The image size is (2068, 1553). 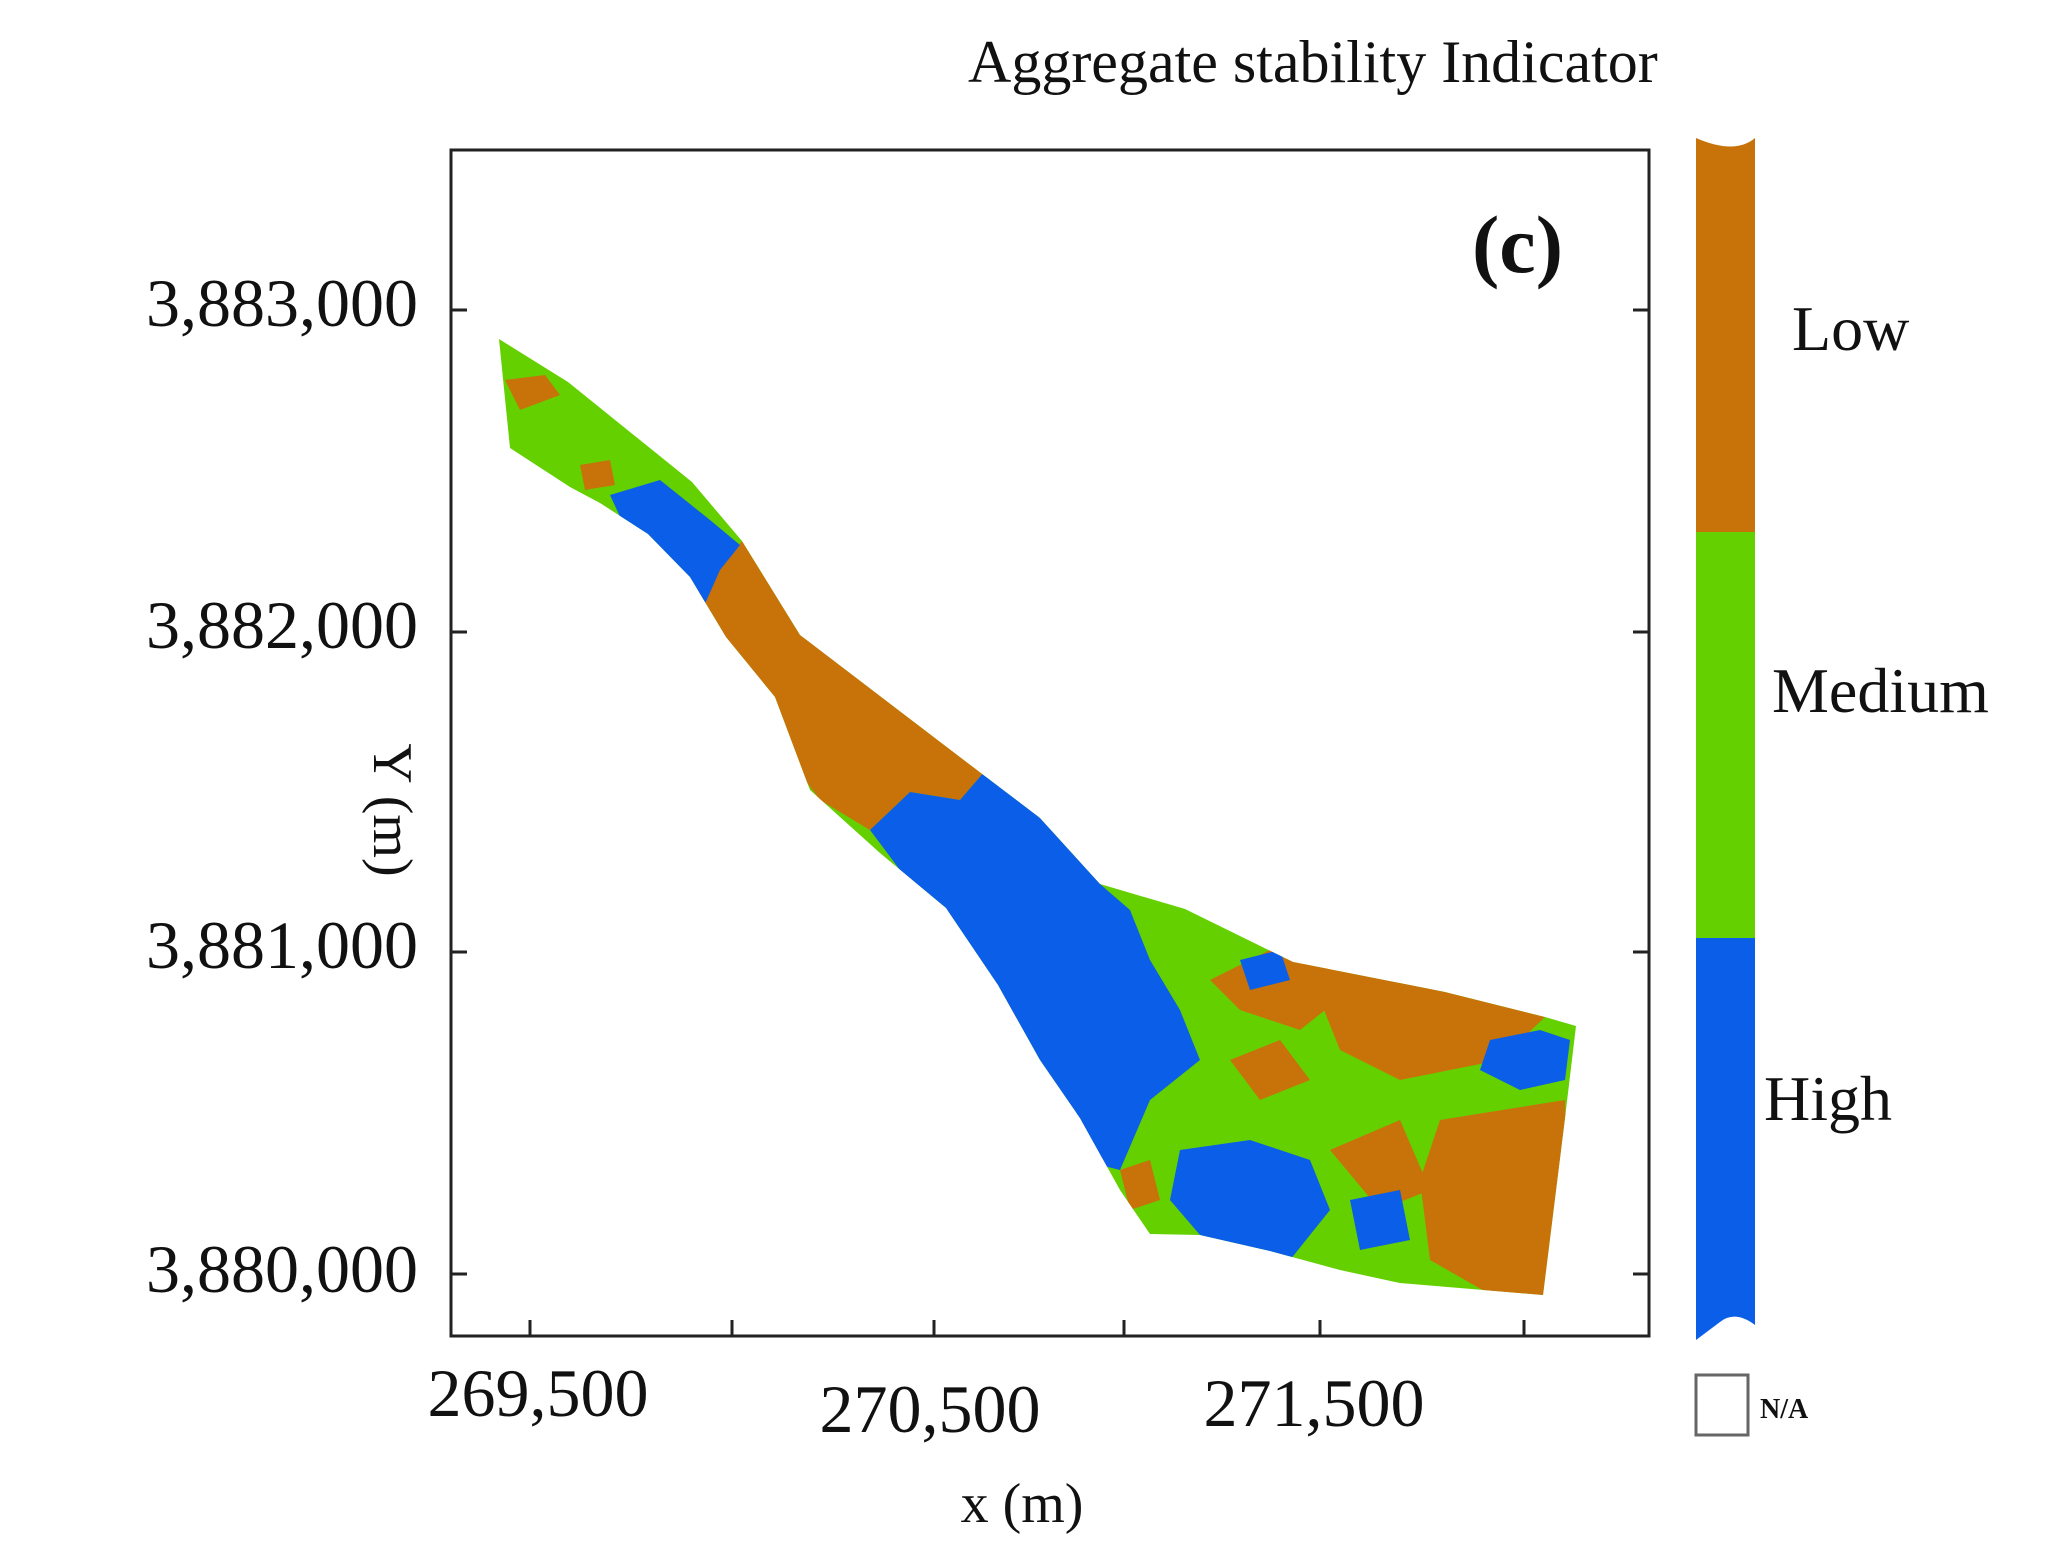 What do you see at coordinates (1022, 1504) in the screenshot?
I see `x-axis-label: x (m)` at bounding box center [1022, 1504].